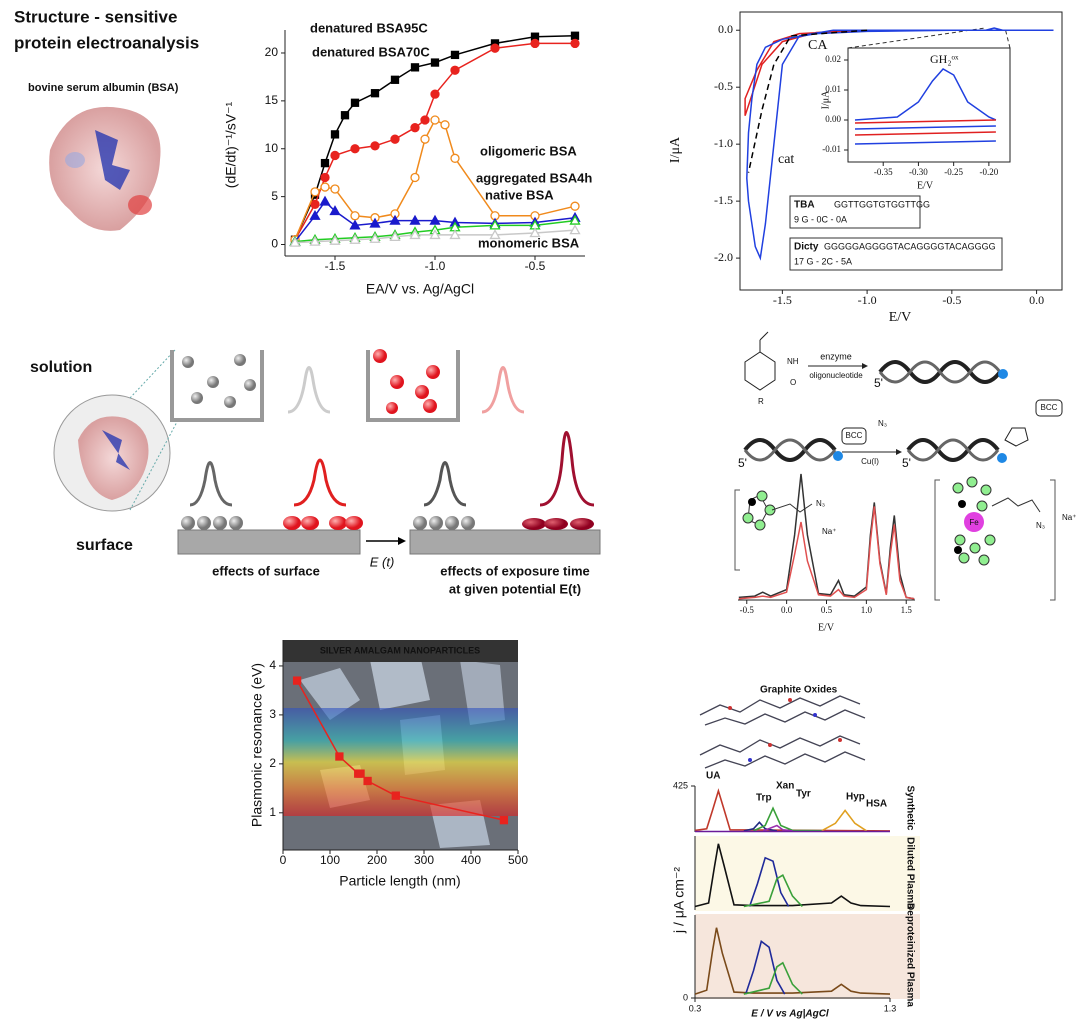 This screenshot has height=1024, width=1080. I want to click on reaction-label: Cu(I), so click(870, 461).